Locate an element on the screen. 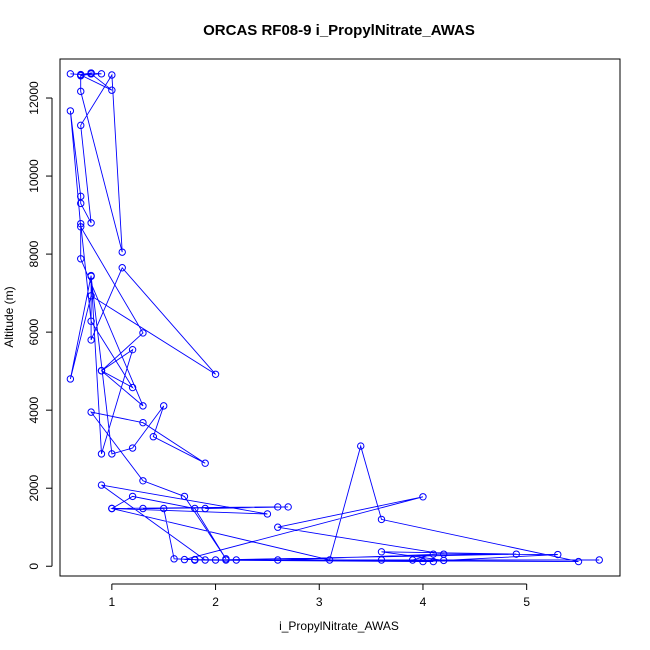 The width and height of the screenshot is (650, 650). y-tick-label: 6000 is located at coordinates (34, 331).